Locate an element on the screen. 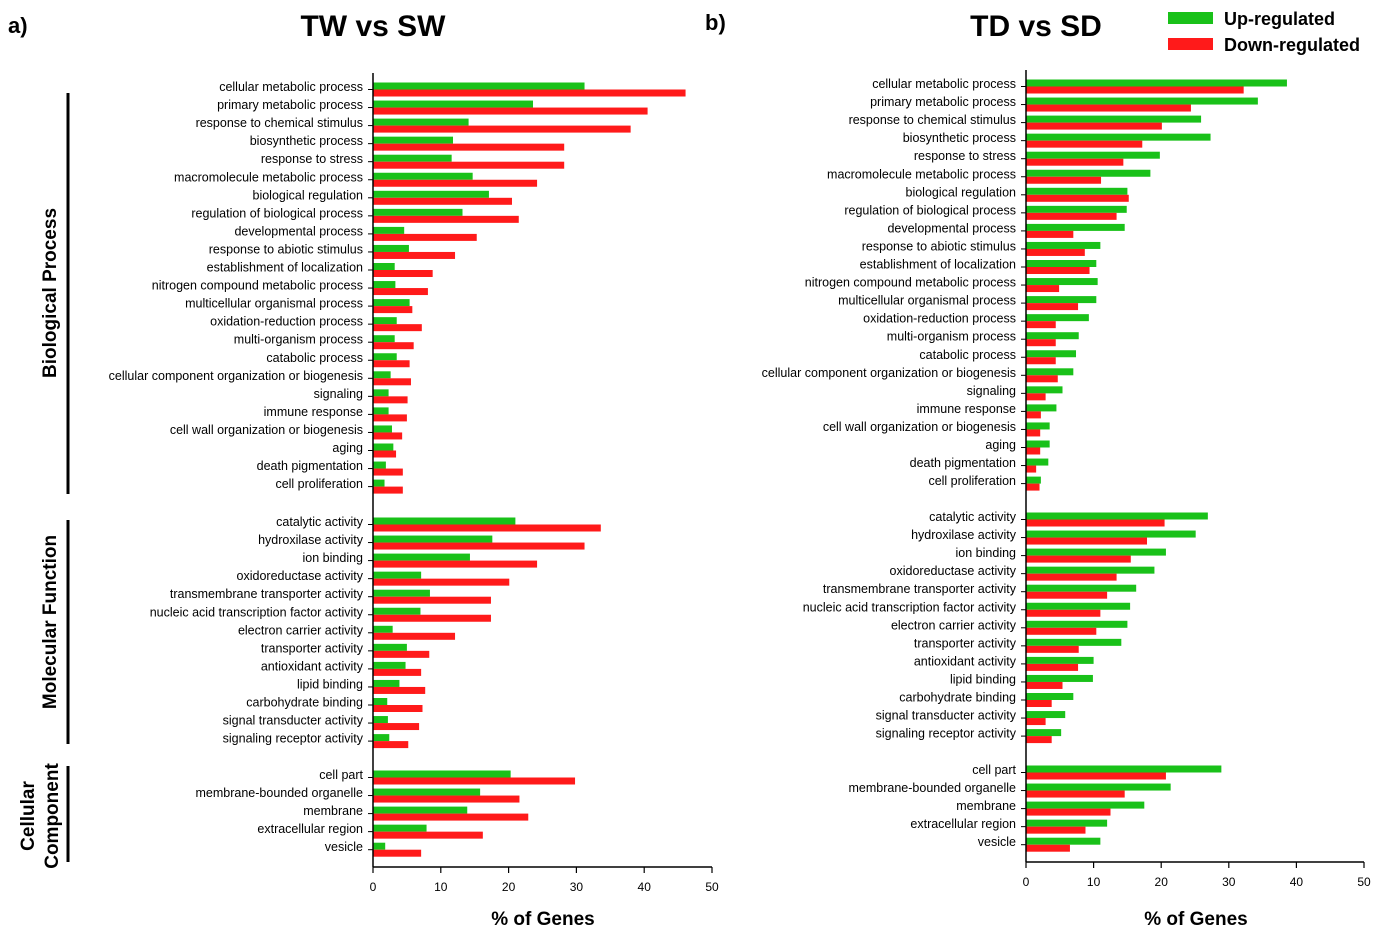  category-label: membrane is located at coordinates (986, 806).